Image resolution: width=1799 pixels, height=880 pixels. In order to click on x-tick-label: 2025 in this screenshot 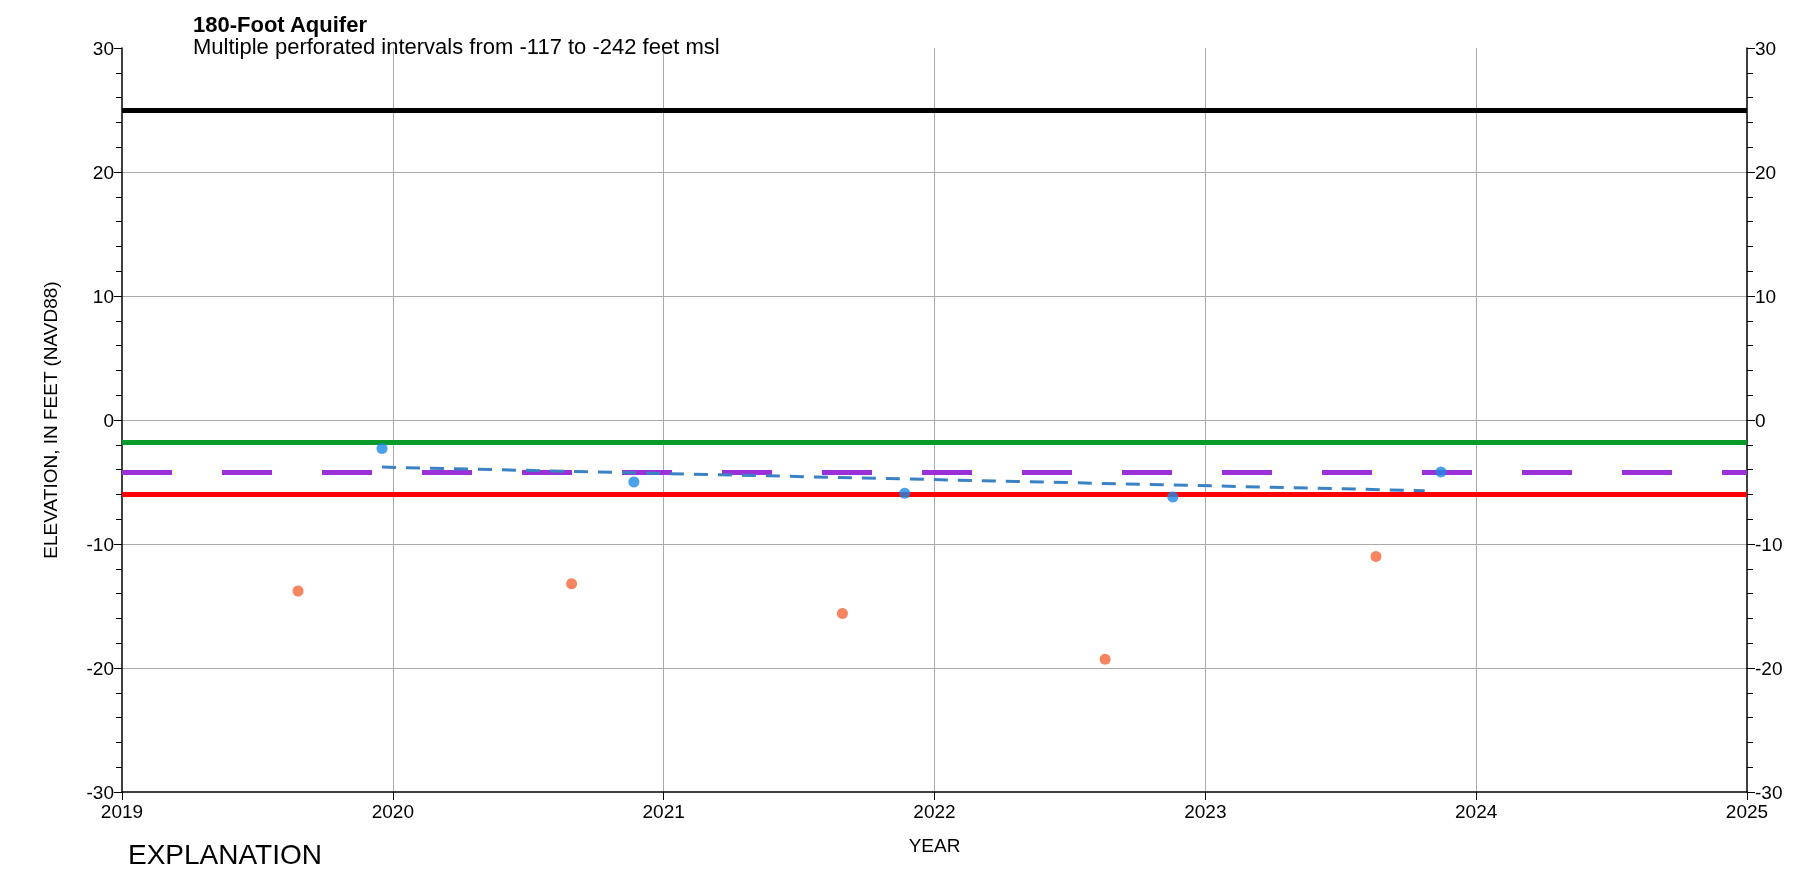, I will do `click(1747, 811)`.